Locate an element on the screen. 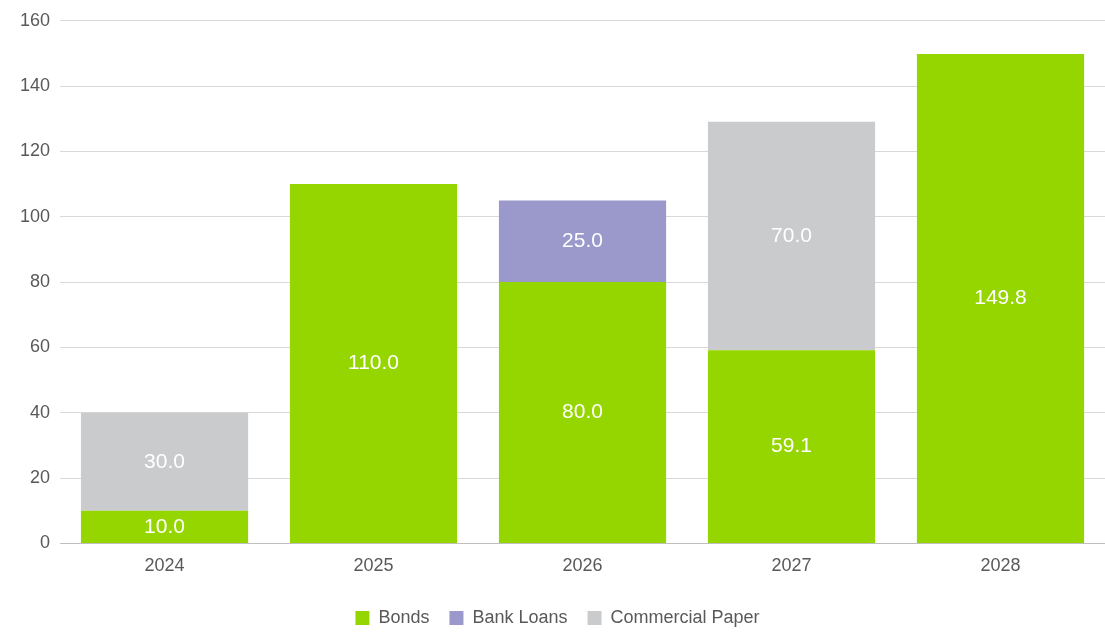 This screenshot has width=1105, height=637. y-tick-label: 20 is located at coordinates (40, 477).